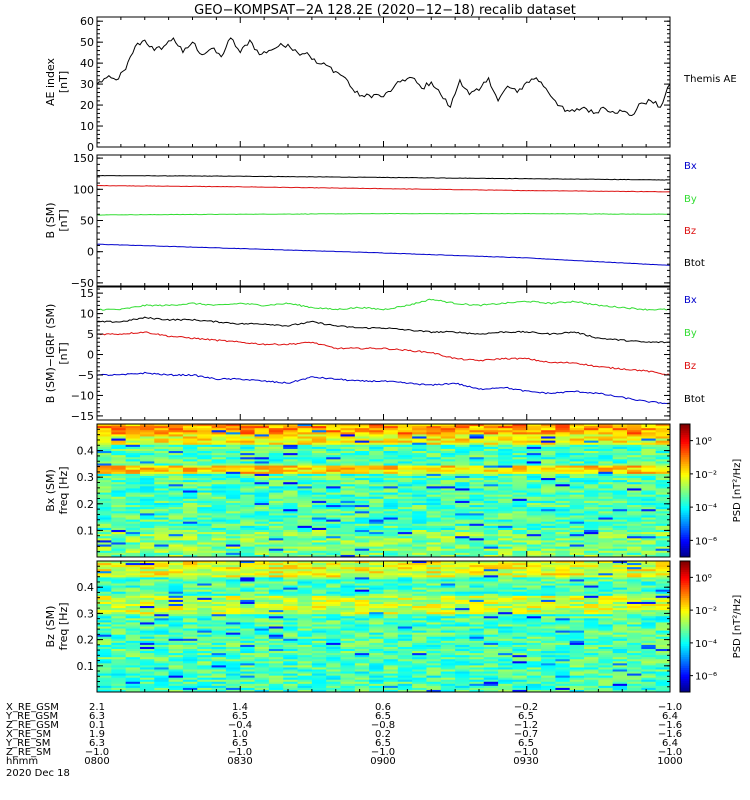 Image resolution: width=750 pixels, height=800 pixels. What do you see at coordinates (383, 188) in the screenshot?
I see `series-line-bz` at bounding box center [383, 188].